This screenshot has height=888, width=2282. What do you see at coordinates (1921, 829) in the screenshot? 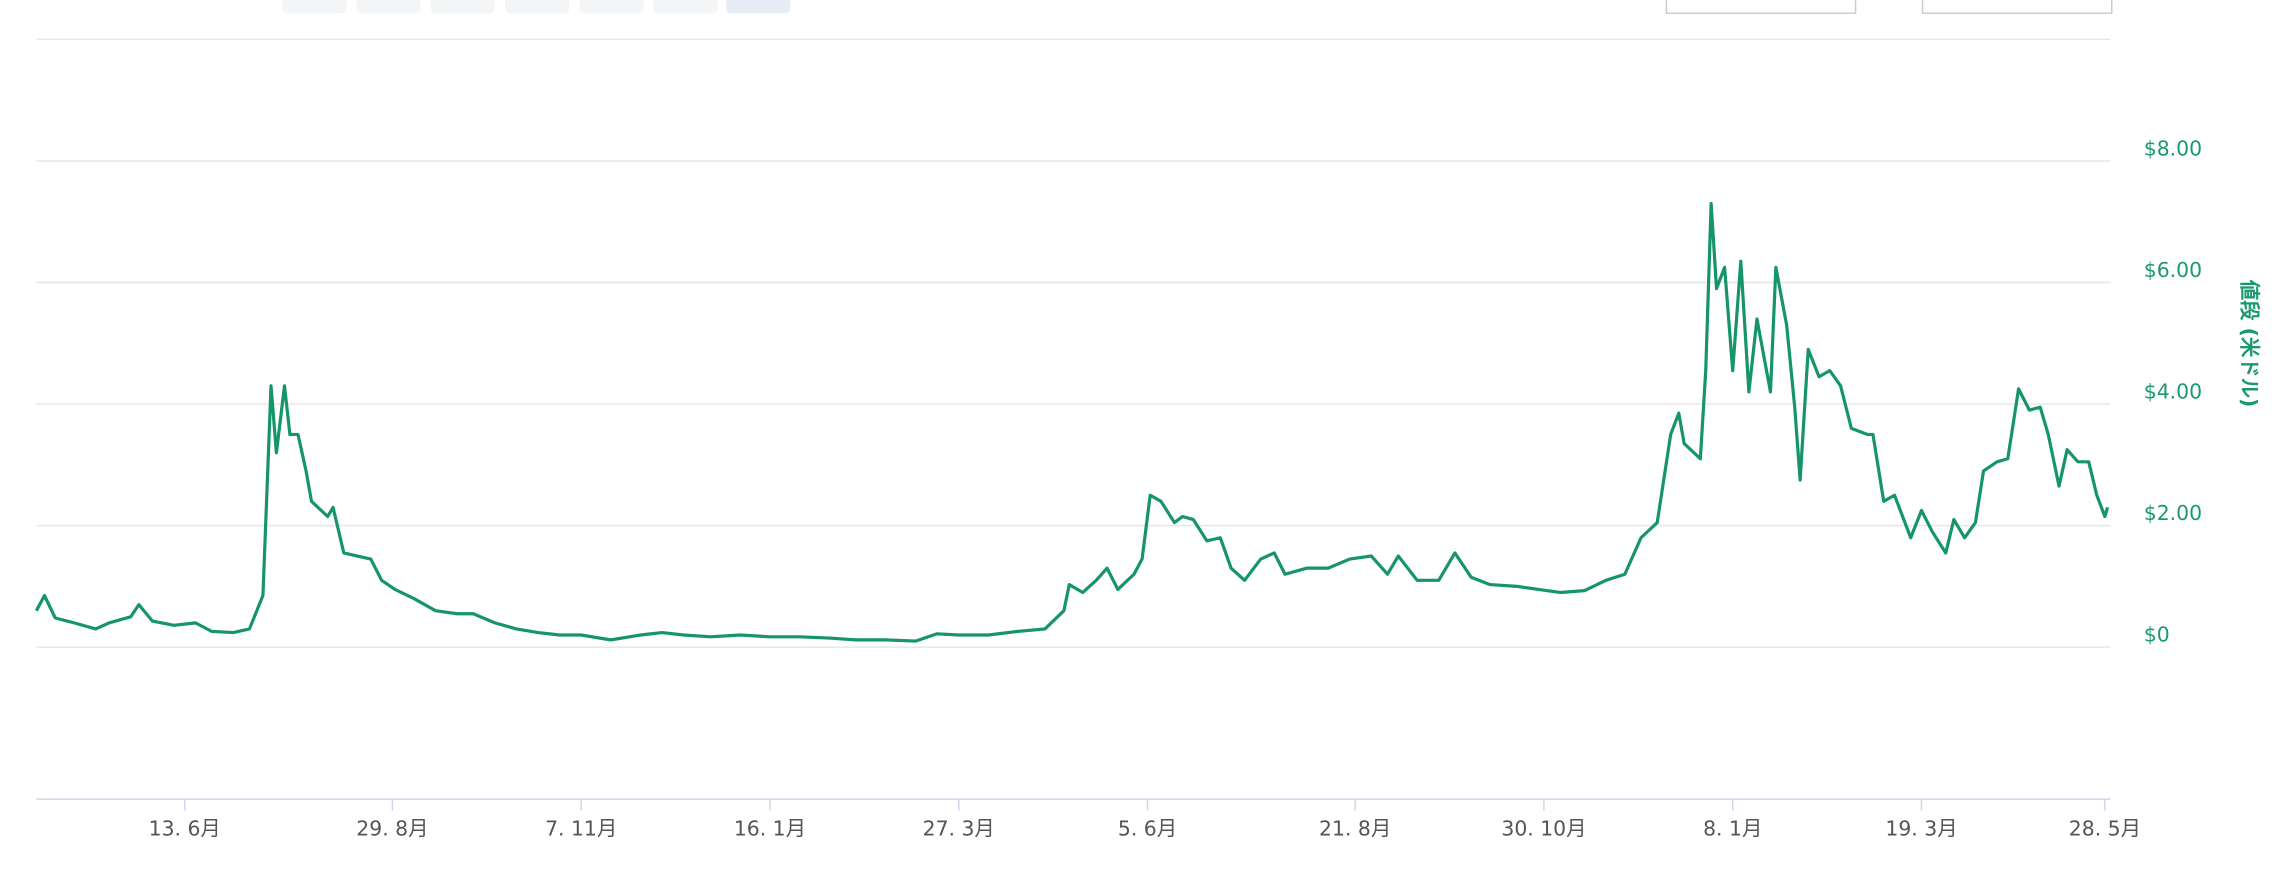
I see `x-tick-label: 19. 3月` at bounding box center [1921, 829].